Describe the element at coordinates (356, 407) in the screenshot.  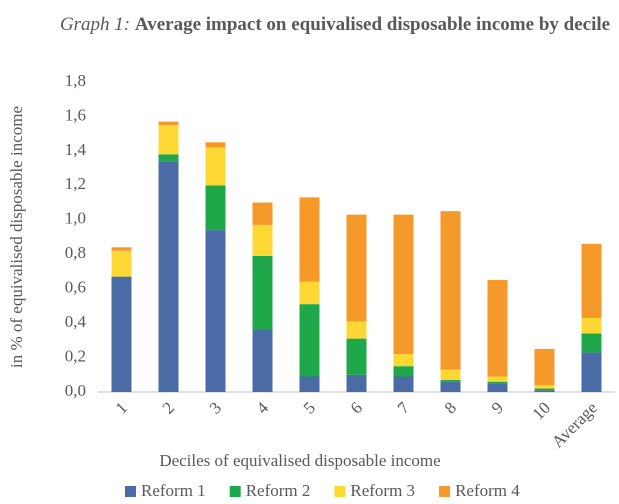
I see `x-tick-label: 6` at that location.